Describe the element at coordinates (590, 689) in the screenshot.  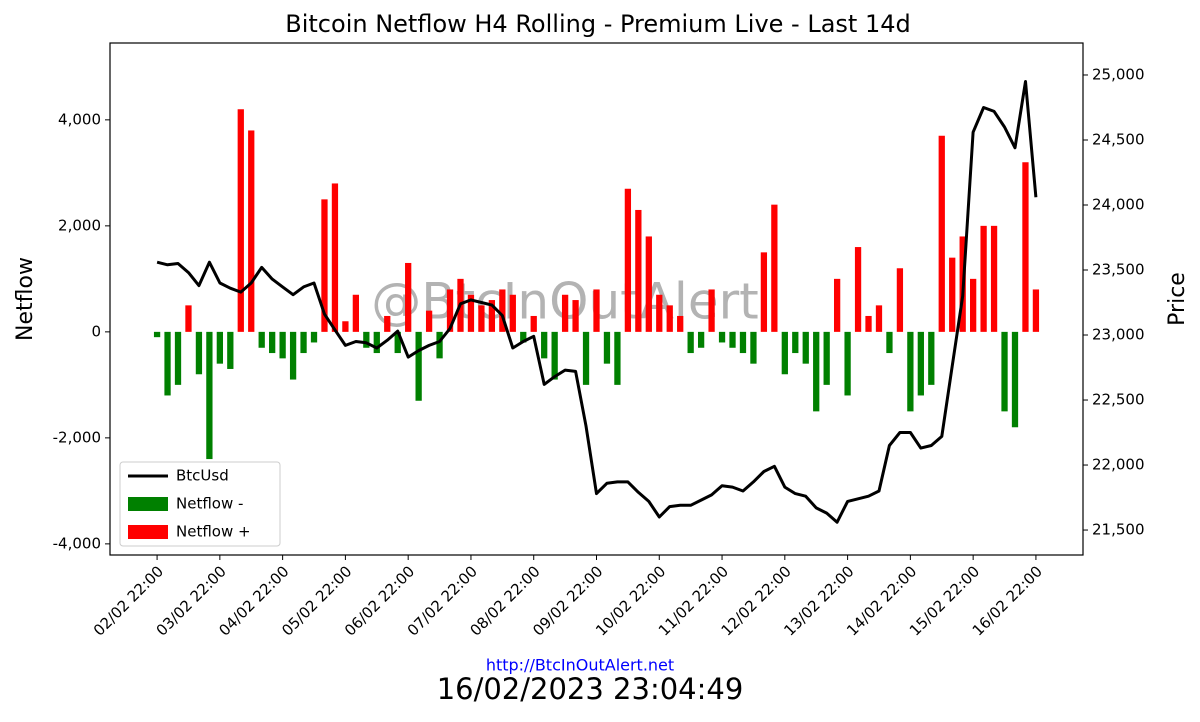
I see `timestamp: 16/02/2023 23:04:49` at that location.